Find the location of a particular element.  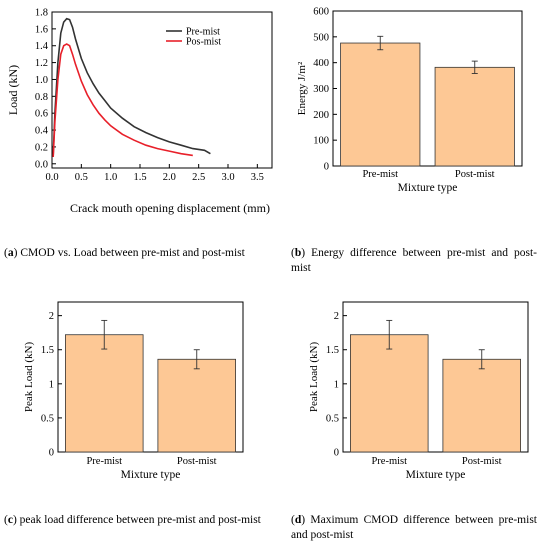

x-tick-label: 2.0 is located at coordinates (169, 177).